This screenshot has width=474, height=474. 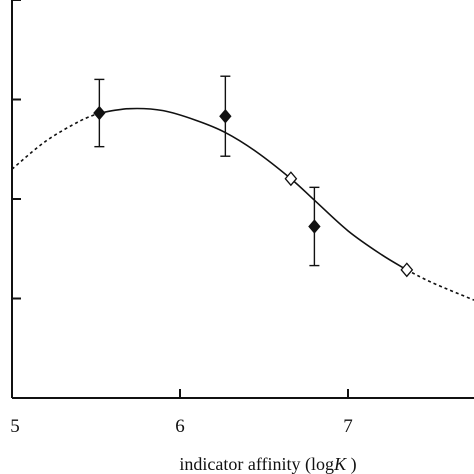 I want to click on x-tick-label: 5, so click(x=15, y=426).